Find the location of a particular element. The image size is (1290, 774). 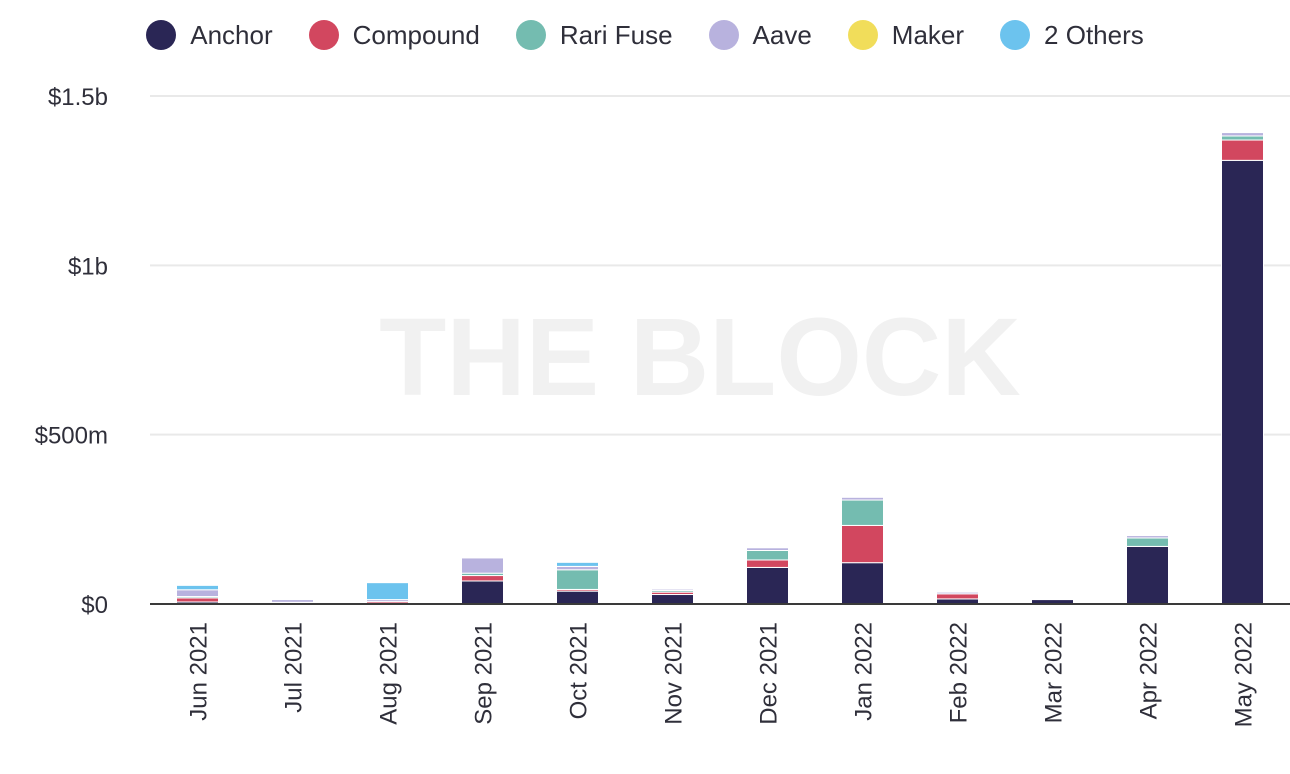

x-tick-label: Dec 2021 is located at coordinates (769, 673).